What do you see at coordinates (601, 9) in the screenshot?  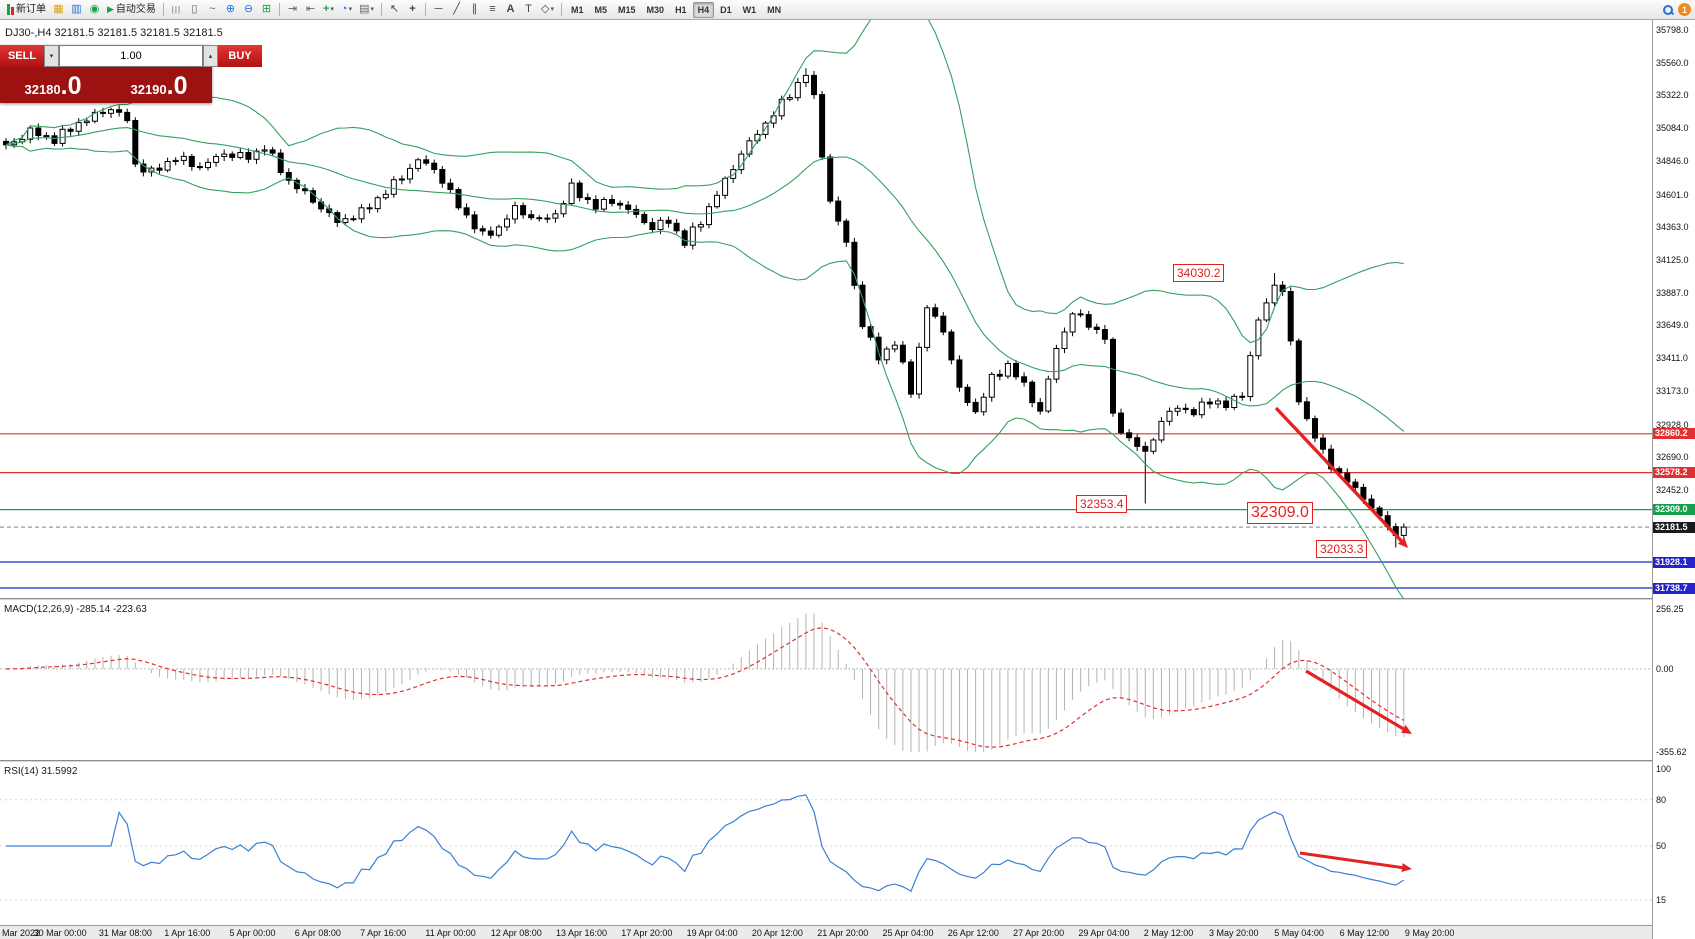 I see `timeframe-m5-button: M5` at bounding box center [601, 9].